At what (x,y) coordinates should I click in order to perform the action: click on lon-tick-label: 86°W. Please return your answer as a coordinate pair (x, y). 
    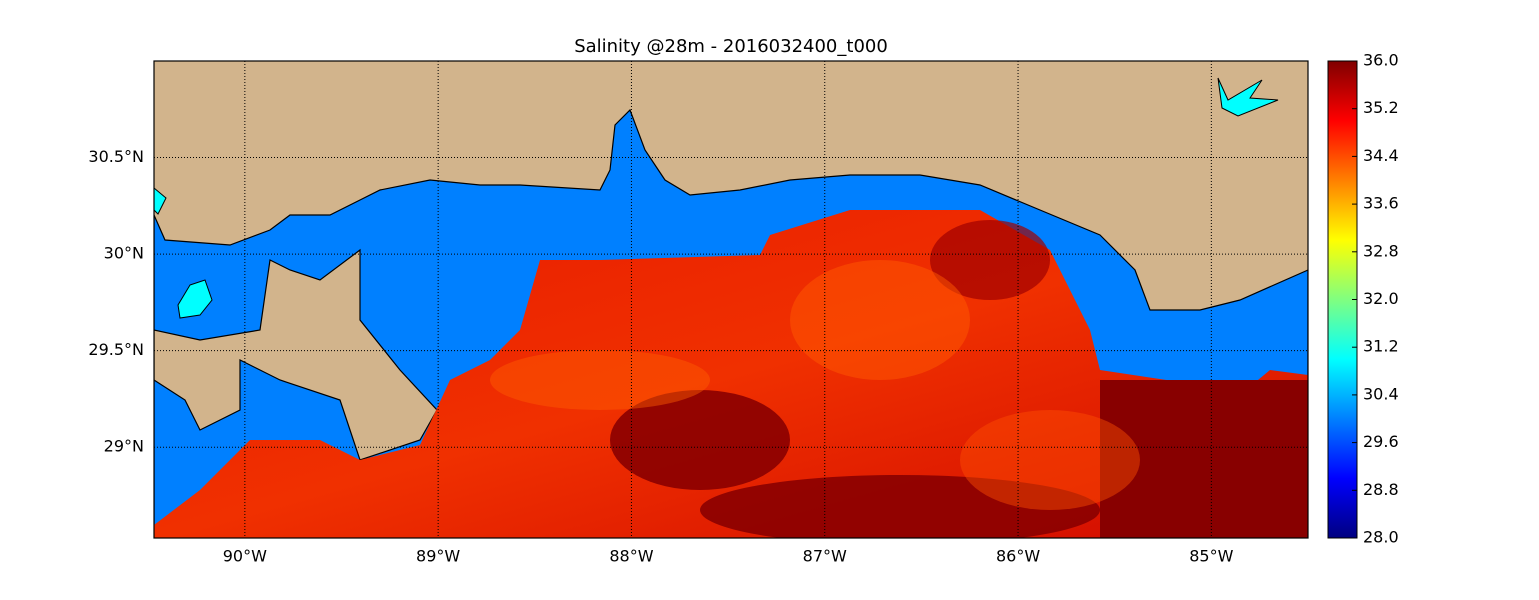
    Looking at the image, I should click on (1018, 556).